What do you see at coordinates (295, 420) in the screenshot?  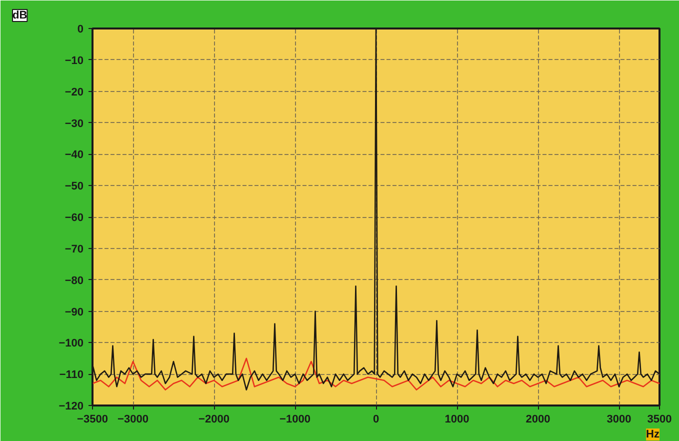 I see `x-tick-label: −1000` at bounding box center [295, 420].